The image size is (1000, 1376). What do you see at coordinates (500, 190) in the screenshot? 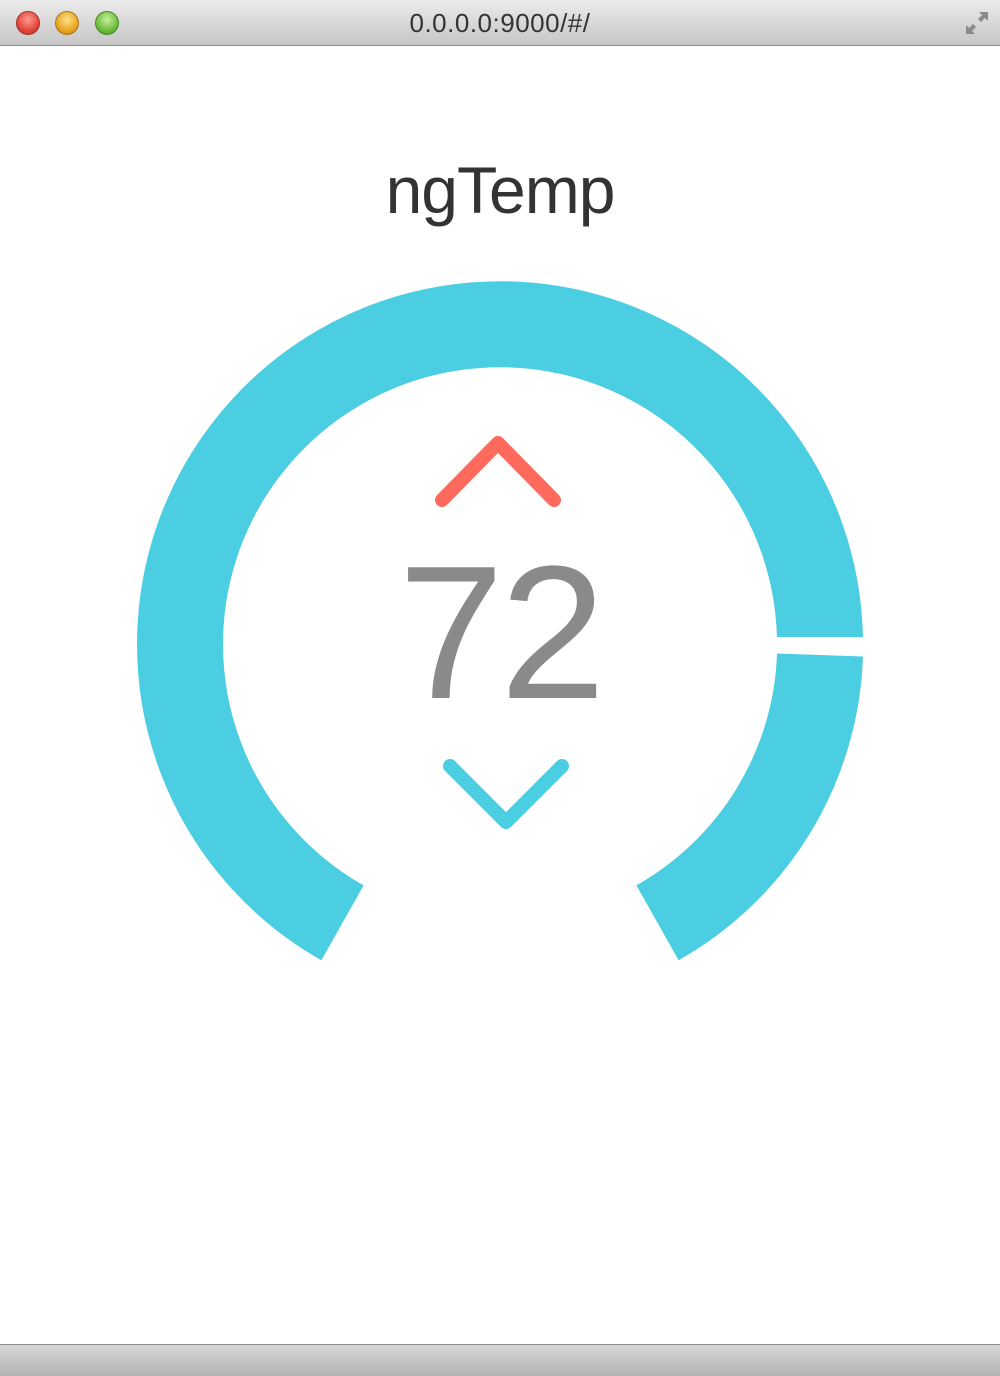
I see `app-title: ngTemp` at bounding box center [500, 190].